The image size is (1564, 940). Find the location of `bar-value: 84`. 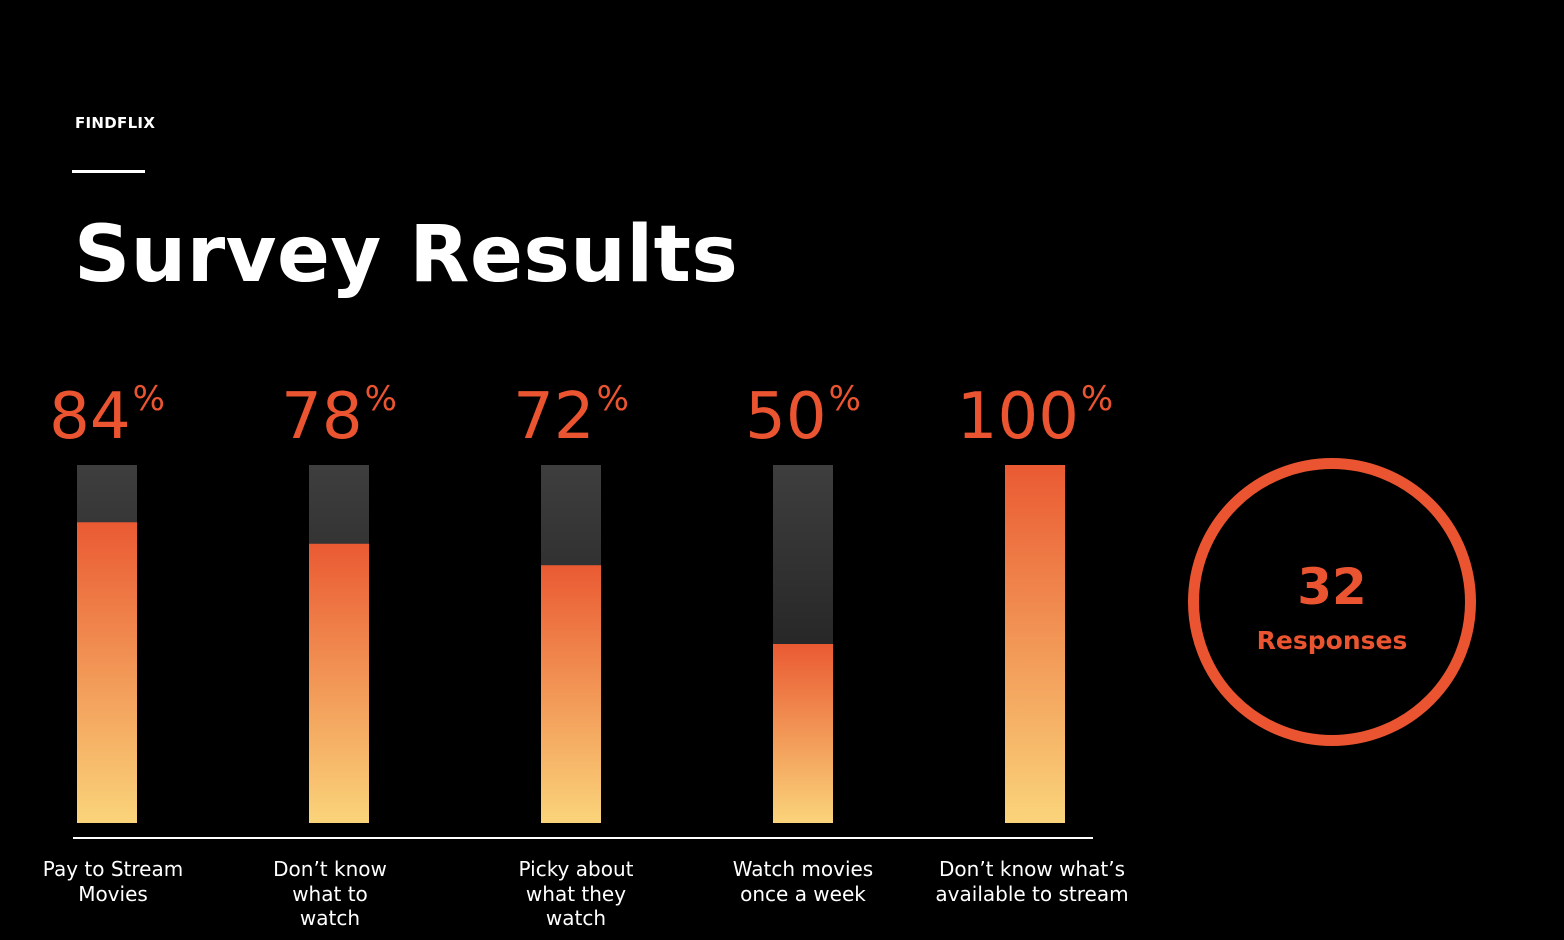

bar-value: 84 is located at coordinates (89, 417).